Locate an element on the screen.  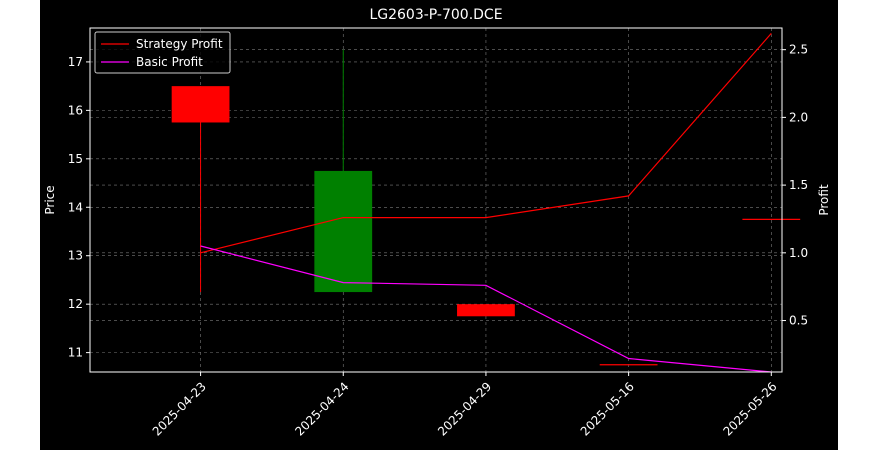
x-tick-label: 2025-04-29 is located at coordinates (464, 408).